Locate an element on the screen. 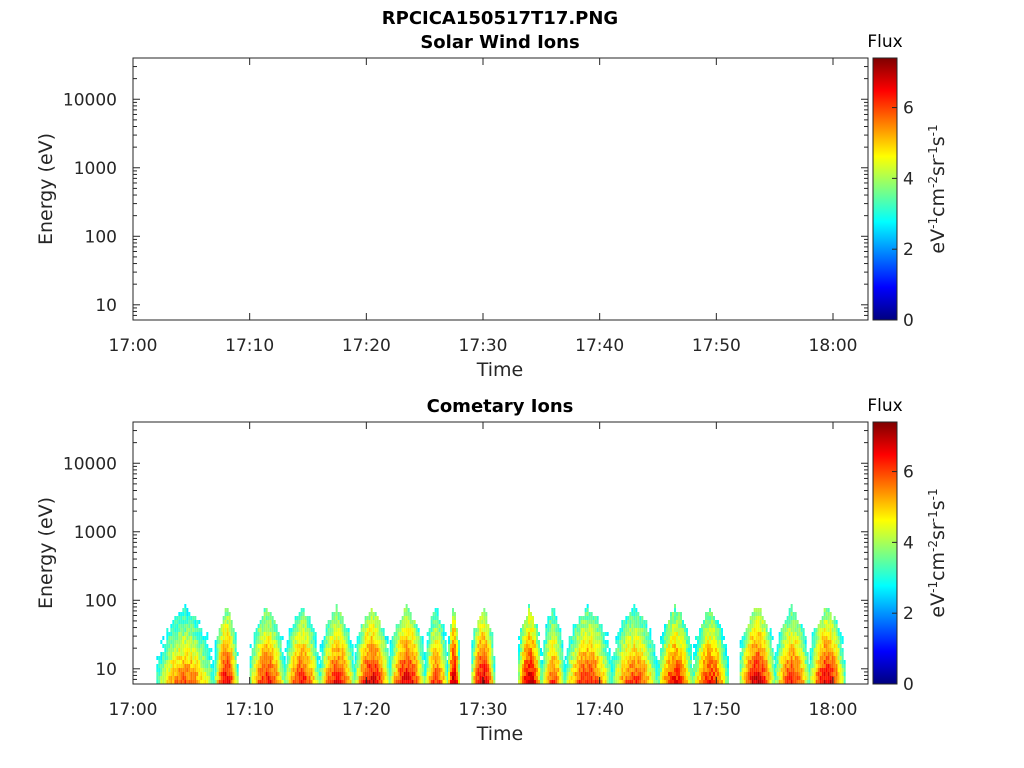 This screenshot has height=768, width=1024. flux-burst is located at coordinates (372, 646).